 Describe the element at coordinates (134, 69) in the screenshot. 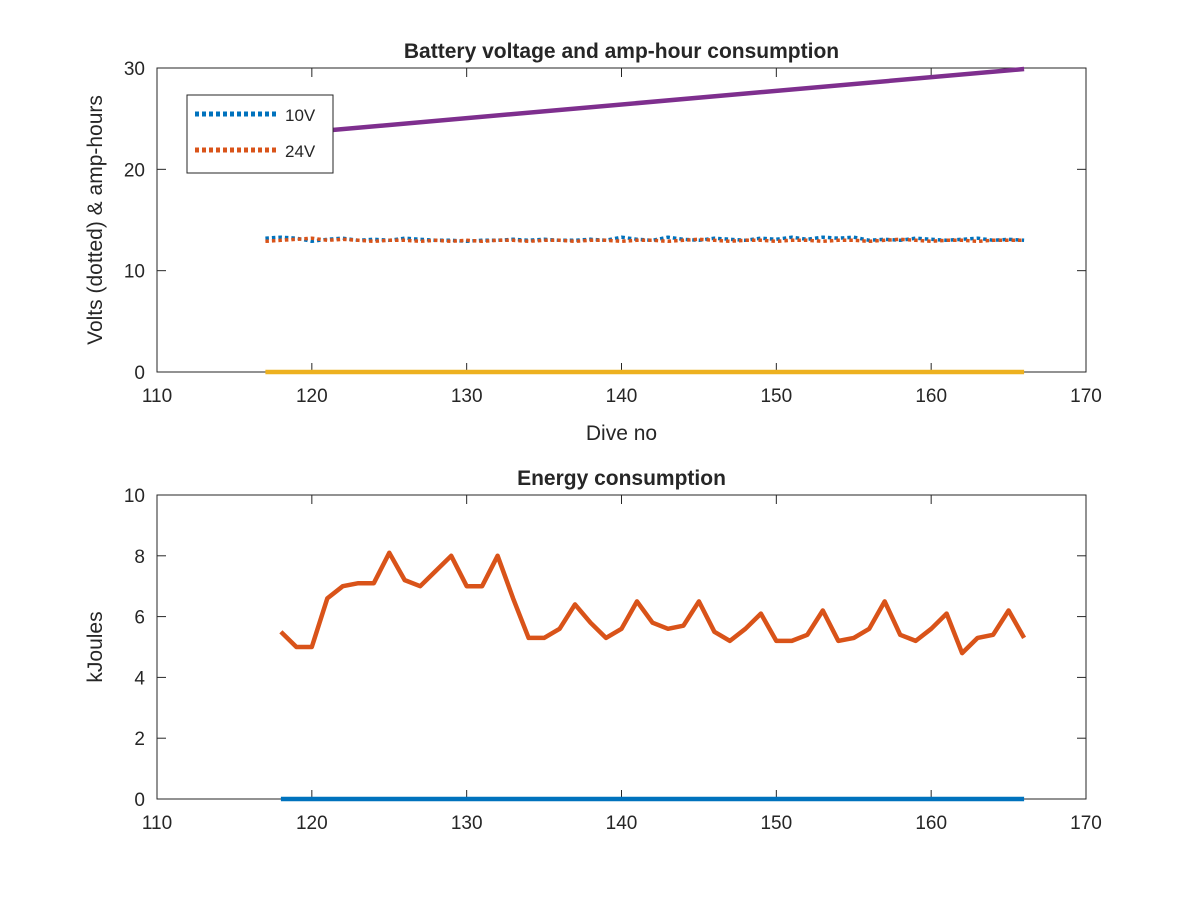

I see `y-tick-label: 30` at that location.